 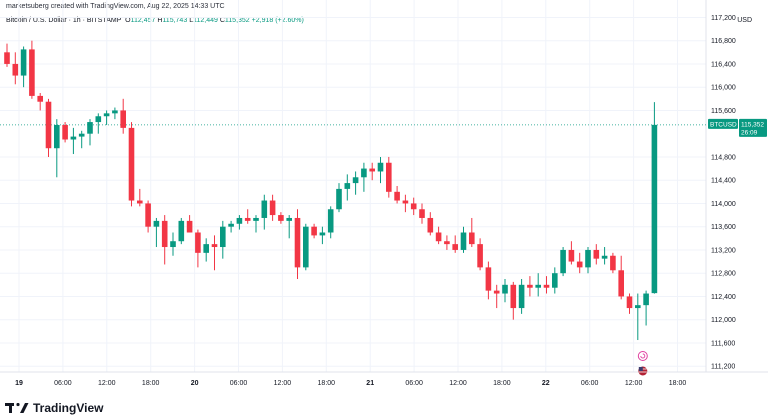 What do you see at coordinates (175, 20) in the screenshot?
I see `high-value: 115,743` at bounding box center [175, 20].